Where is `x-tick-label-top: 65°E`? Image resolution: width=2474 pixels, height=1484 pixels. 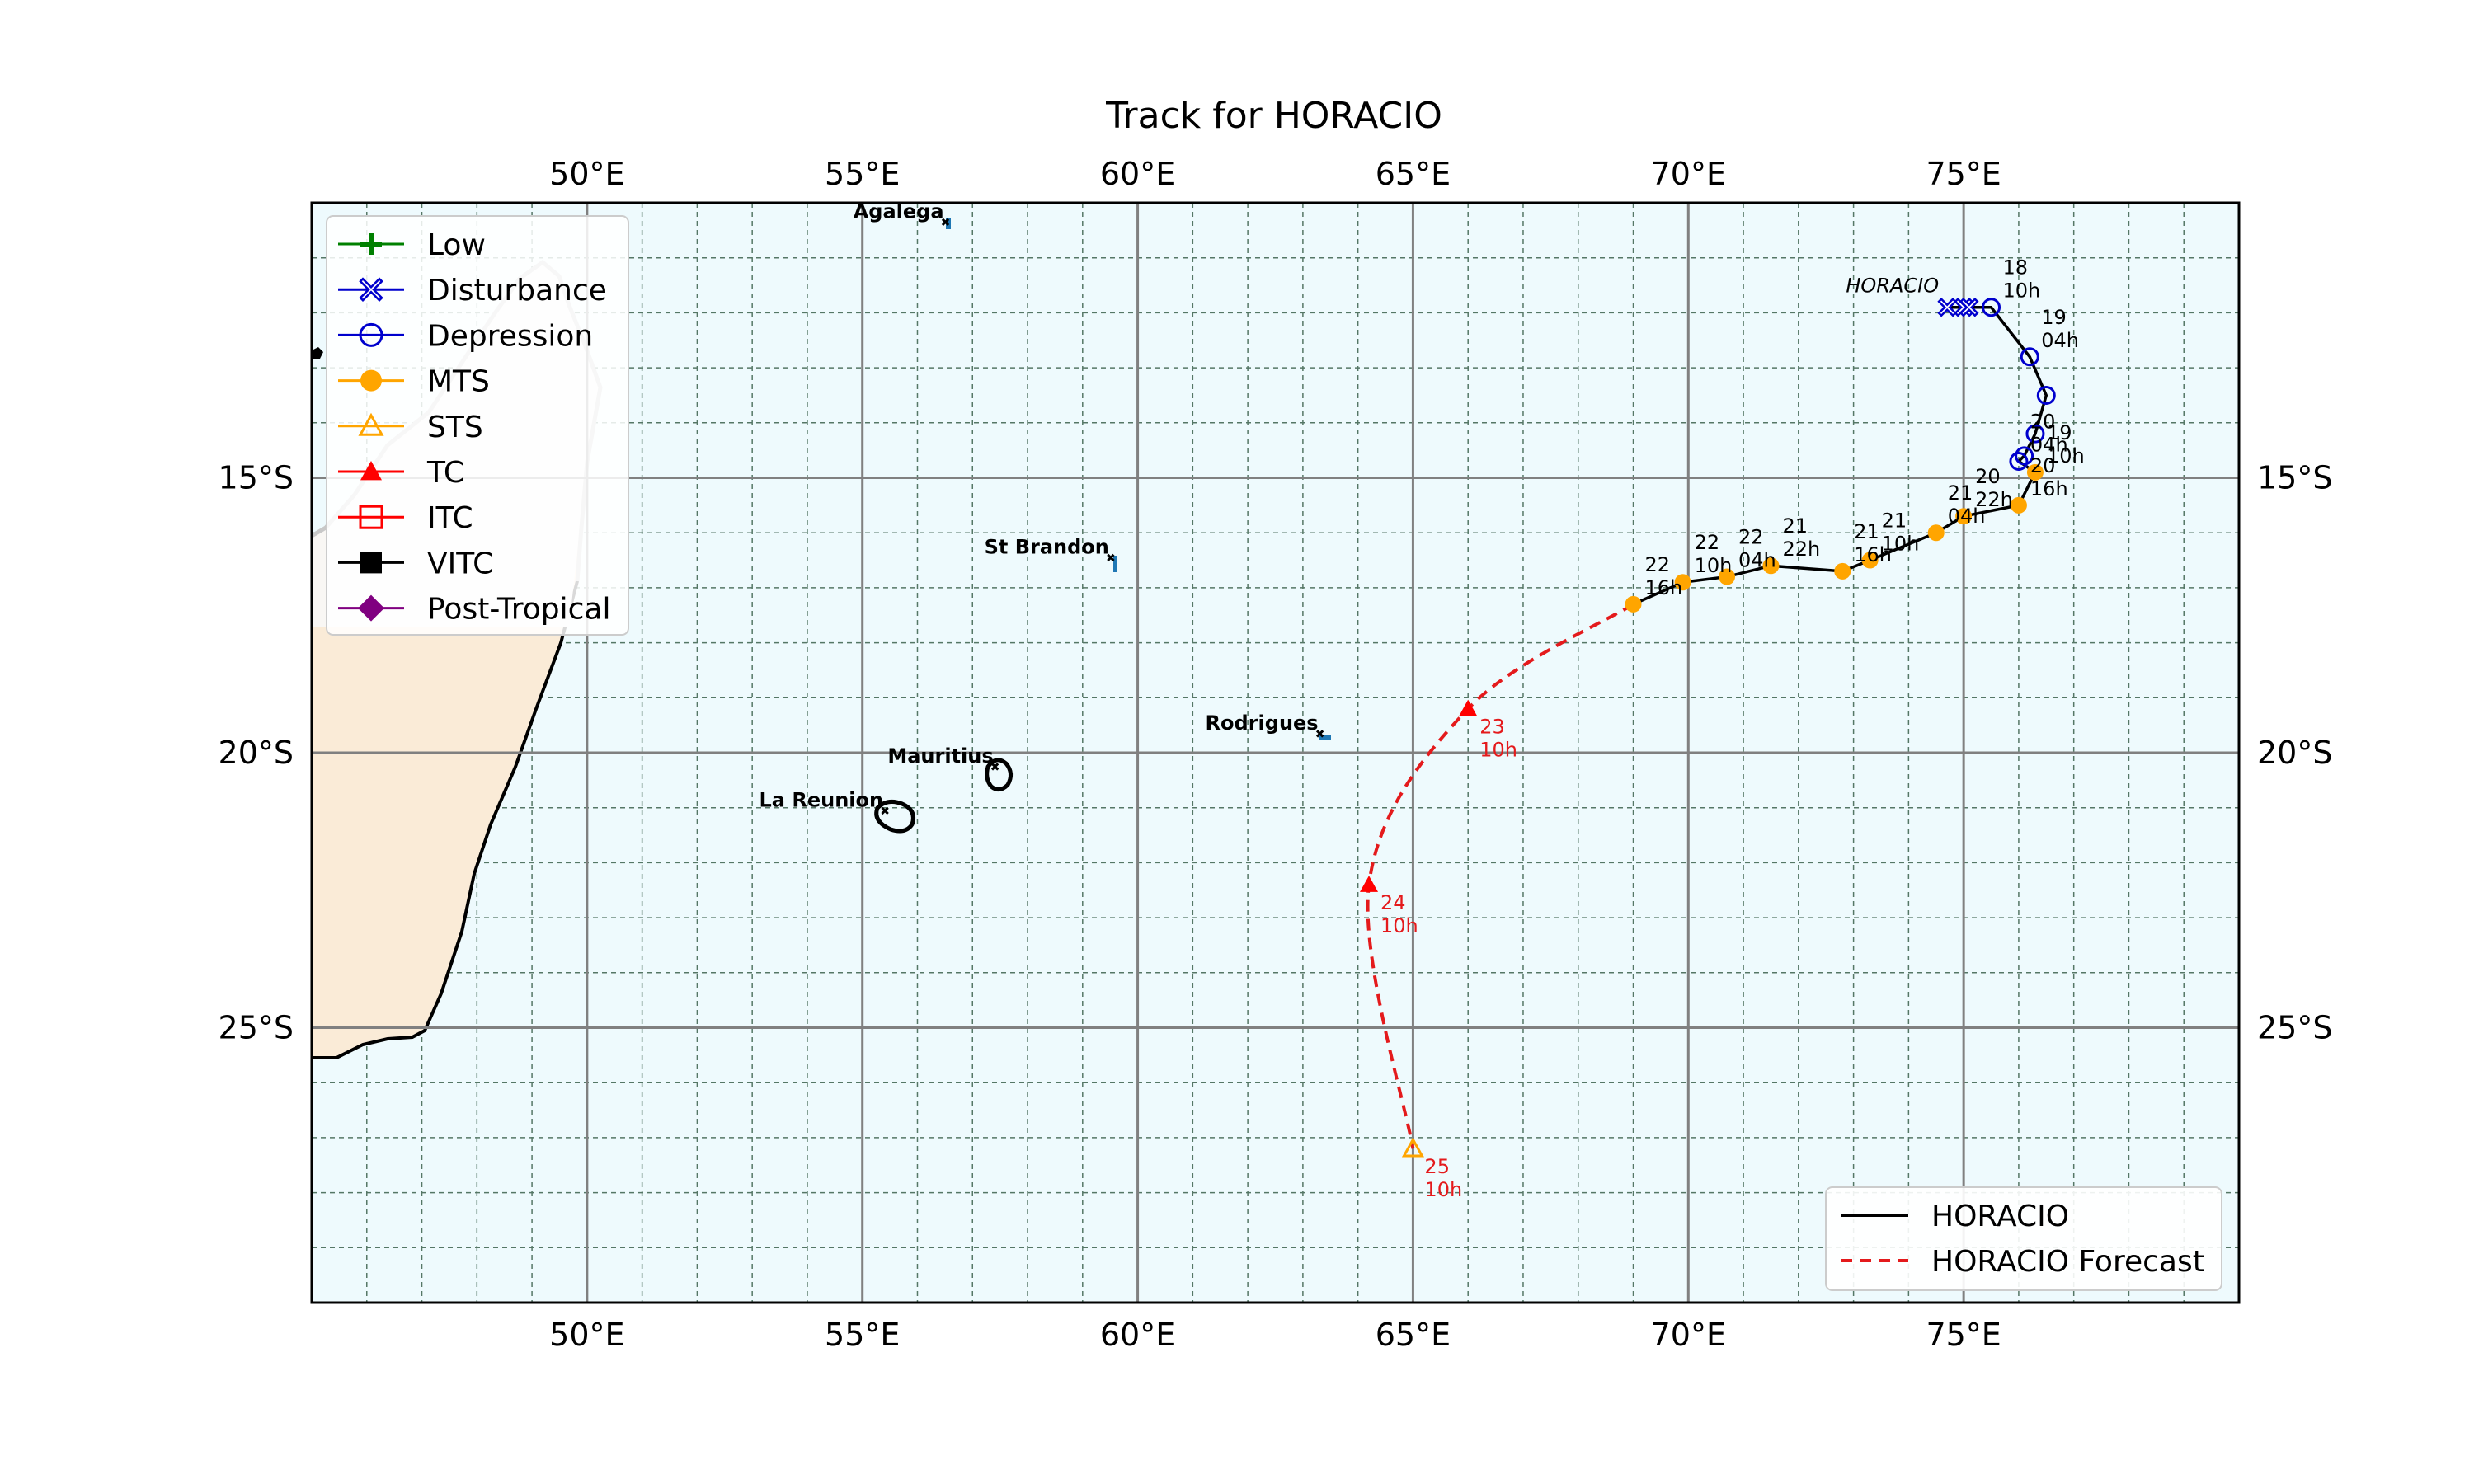
x-tick-label-top: 65°E is located at coordinates (1413, 174).